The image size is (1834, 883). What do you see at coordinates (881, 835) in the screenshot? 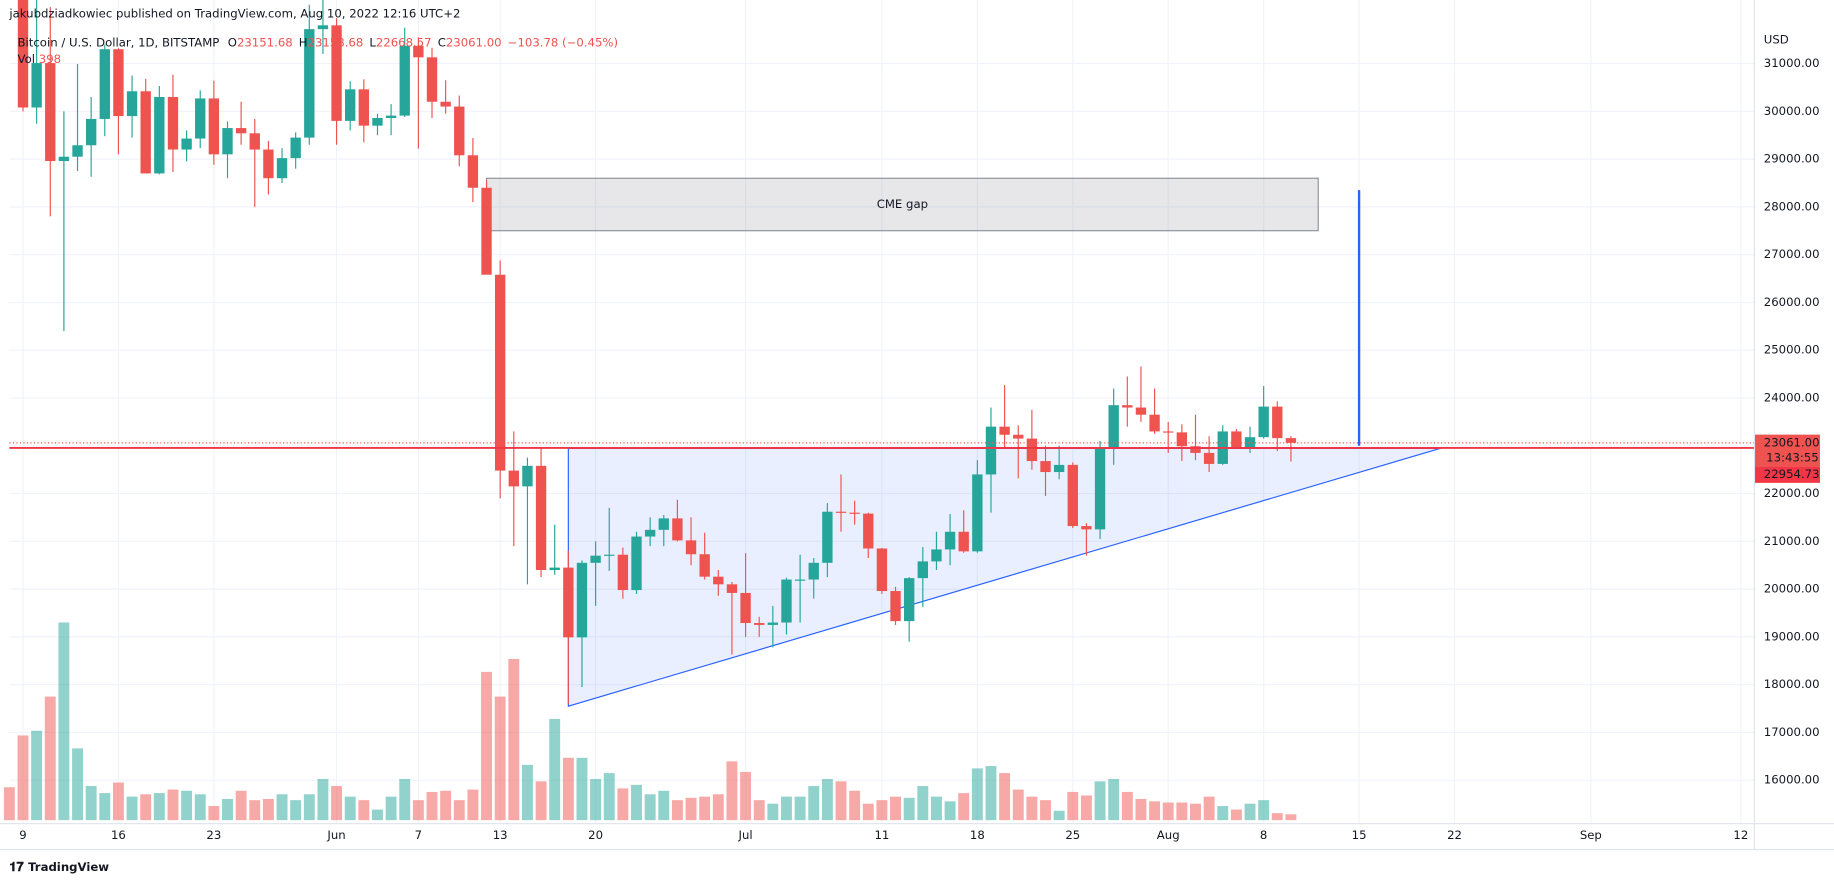
I see `x-tick-label: 11` at bounding box center [881, 835].